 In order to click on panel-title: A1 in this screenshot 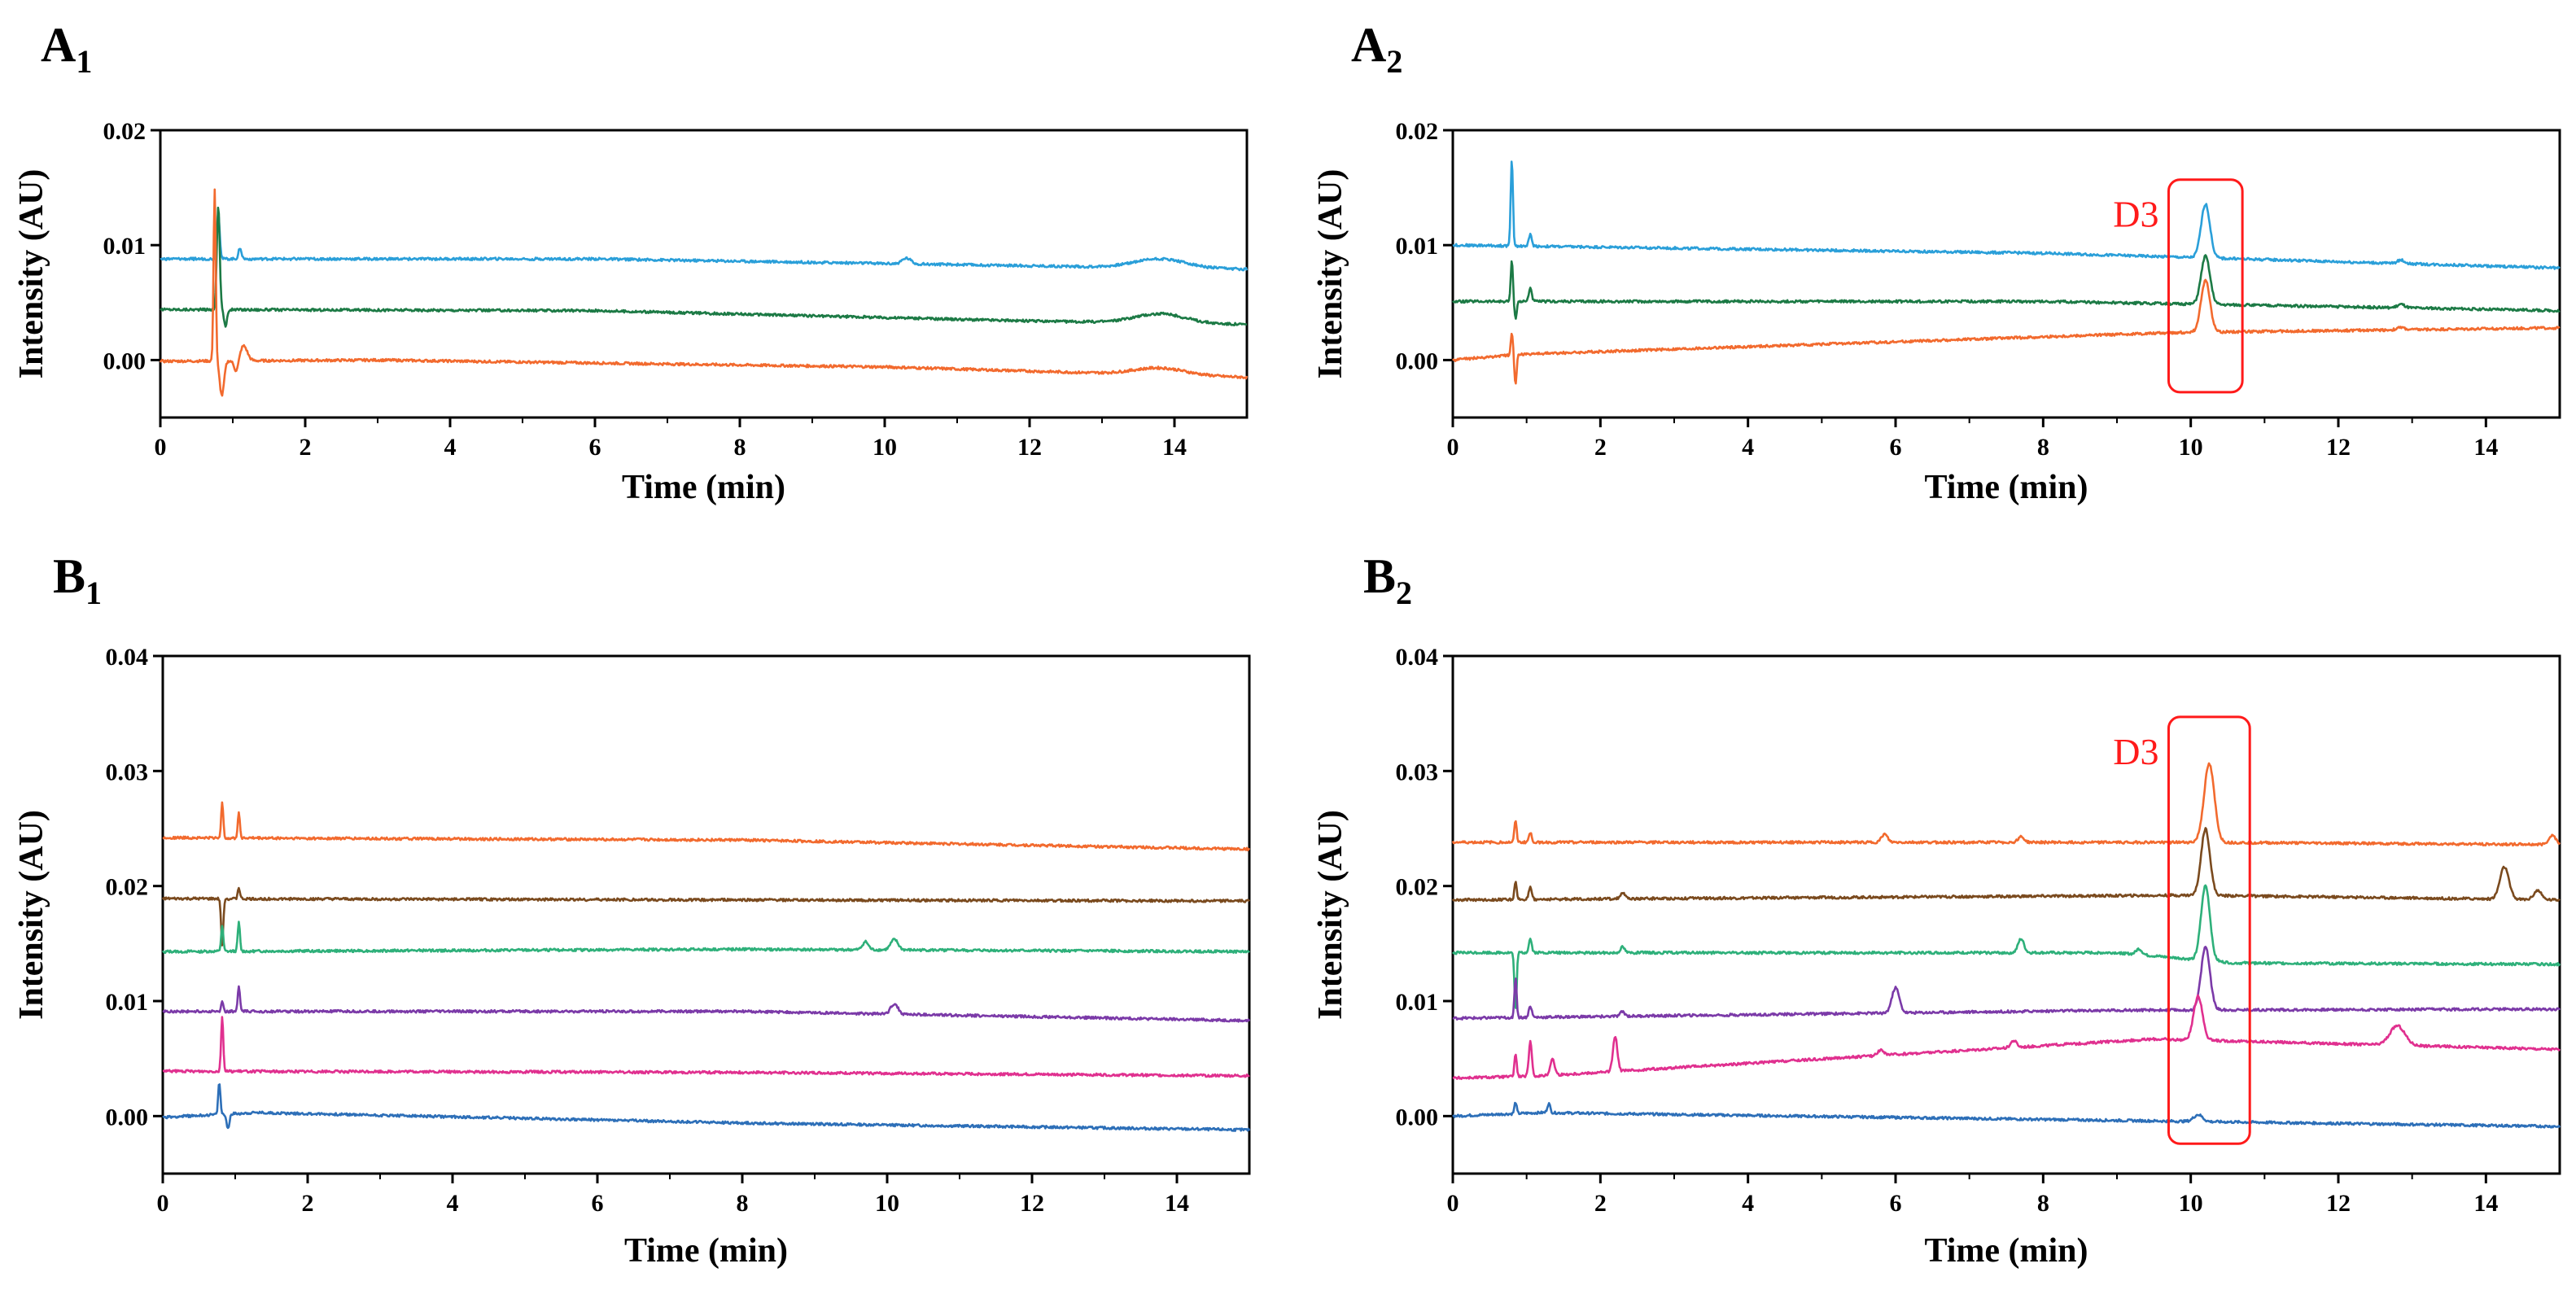, I will do `click(66, 49)`.